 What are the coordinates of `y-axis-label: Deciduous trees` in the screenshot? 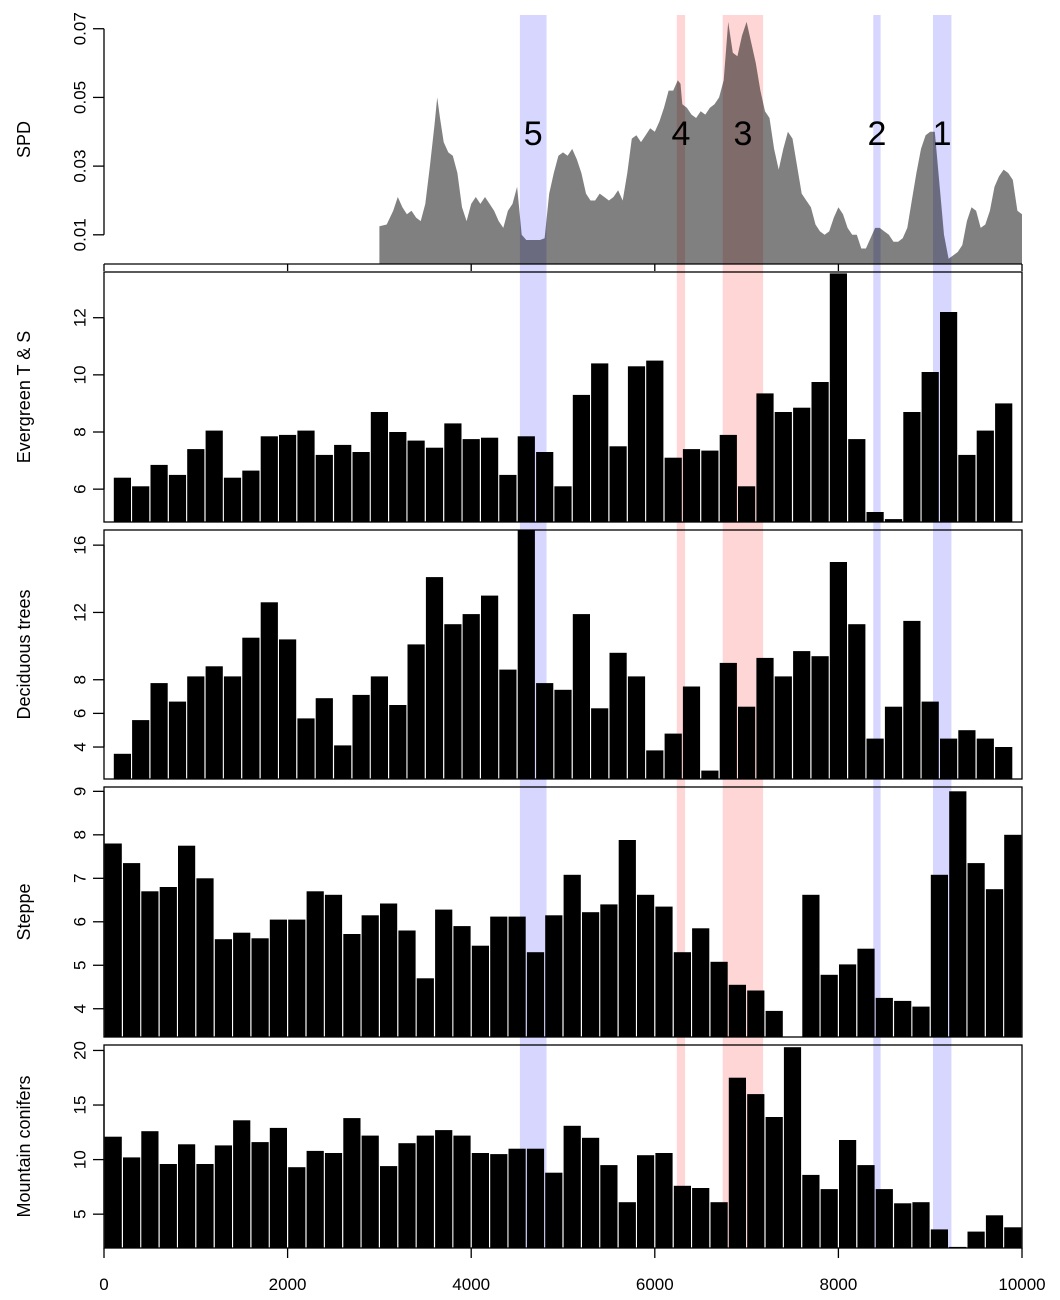 It's located at (24, 654).